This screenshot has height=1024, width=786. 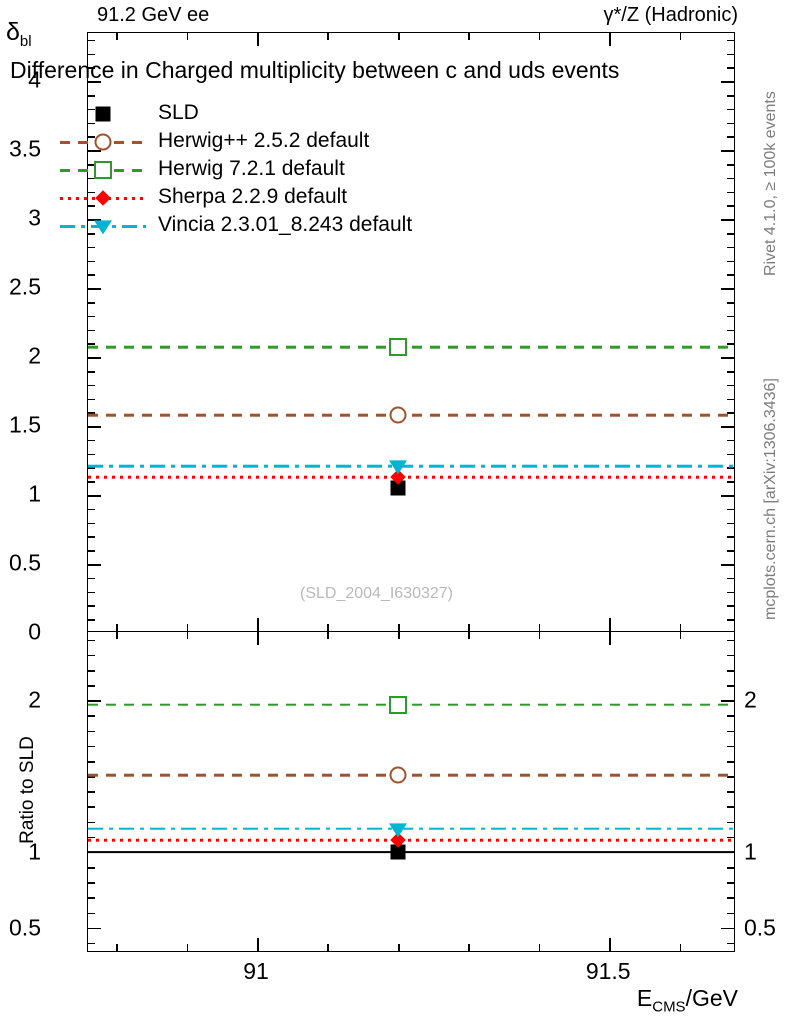 I want to click on y-axis-tick-label: 3, so click(x=34, y=217).